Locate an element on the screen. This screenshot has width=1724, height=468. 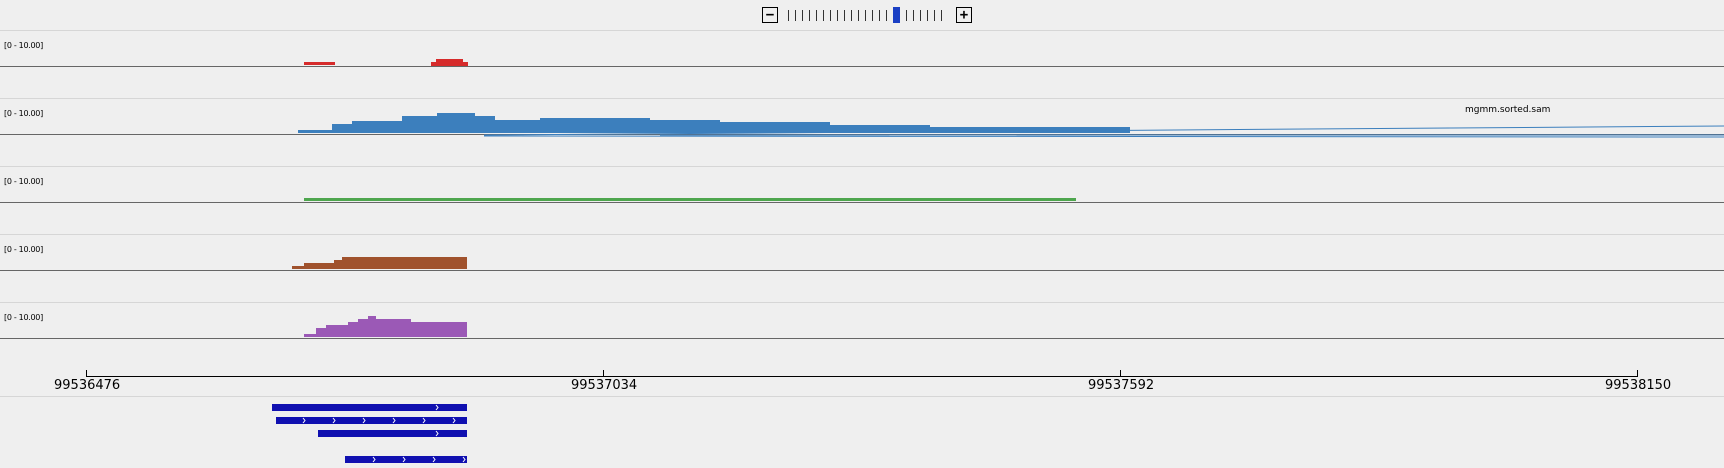
coverage-track-3: [0 - 10.00] is located at coordinates (862, 201).